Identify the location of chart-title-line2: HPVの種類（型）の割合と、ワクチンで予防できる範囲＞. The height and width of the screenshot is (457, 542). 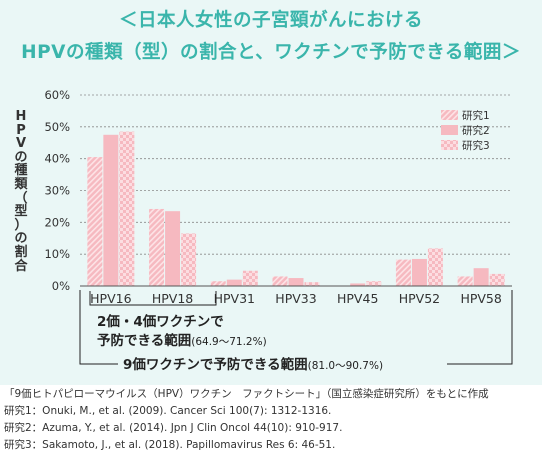
(271, 52).